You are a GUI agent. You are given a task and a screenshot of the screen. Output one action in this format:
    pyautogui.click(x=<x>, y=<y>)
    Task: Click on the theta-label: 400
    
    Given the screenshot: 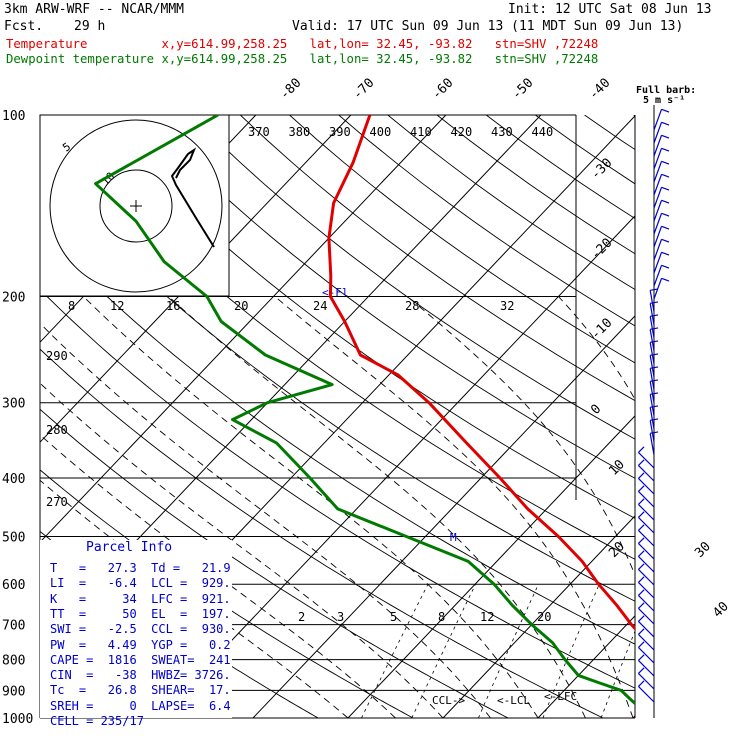 What is the action you would take?
    pyautogui.click(x=381, y=132)
    